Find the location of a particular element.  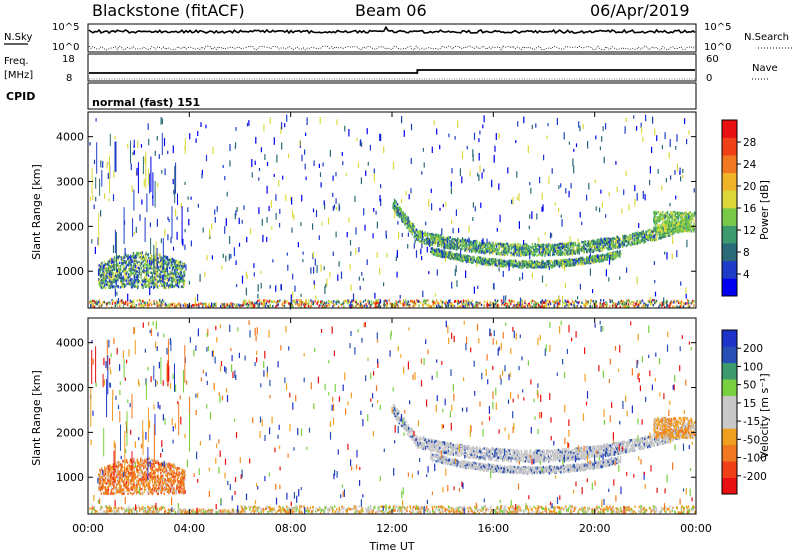

nsky-series is located at coordinates (392, 30).